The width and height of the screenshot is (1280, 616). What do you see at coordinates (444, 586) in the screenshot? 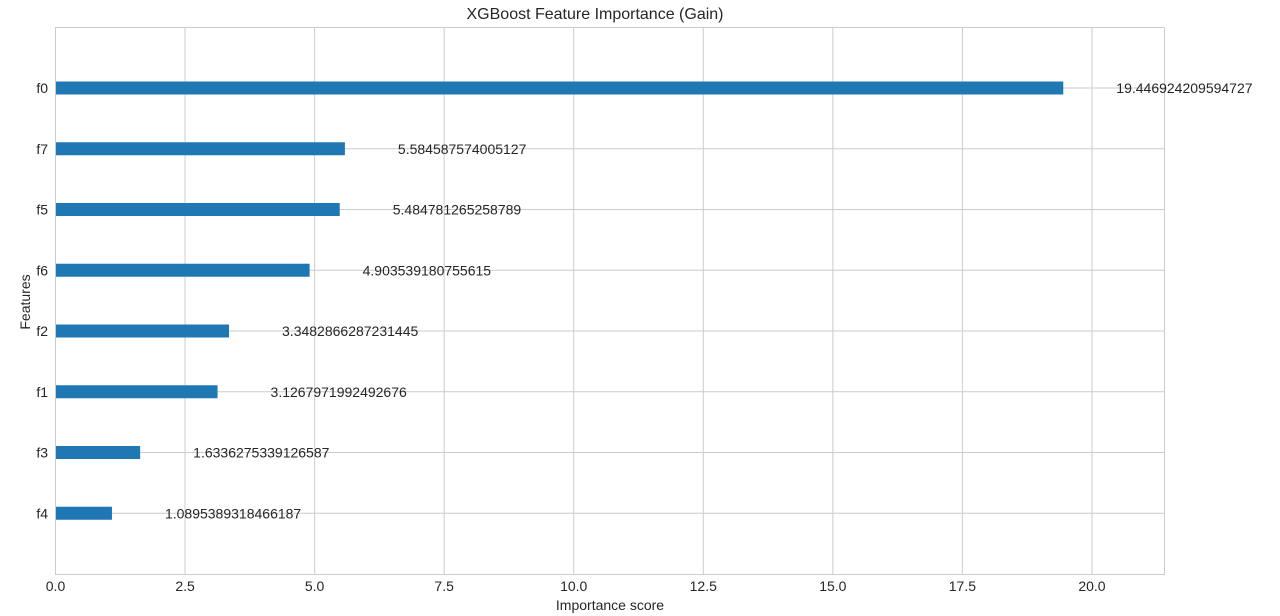
I see `x-tick-label: 7.5` at bounding box center [444, 586].